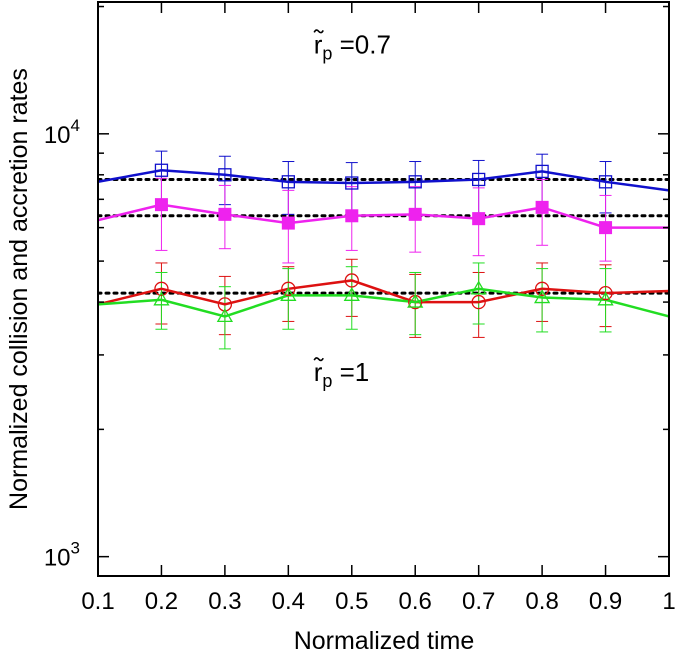 This screenshot has width=683, height=661. I want to click on x-tick-label: 0.1, so click(97, 601).